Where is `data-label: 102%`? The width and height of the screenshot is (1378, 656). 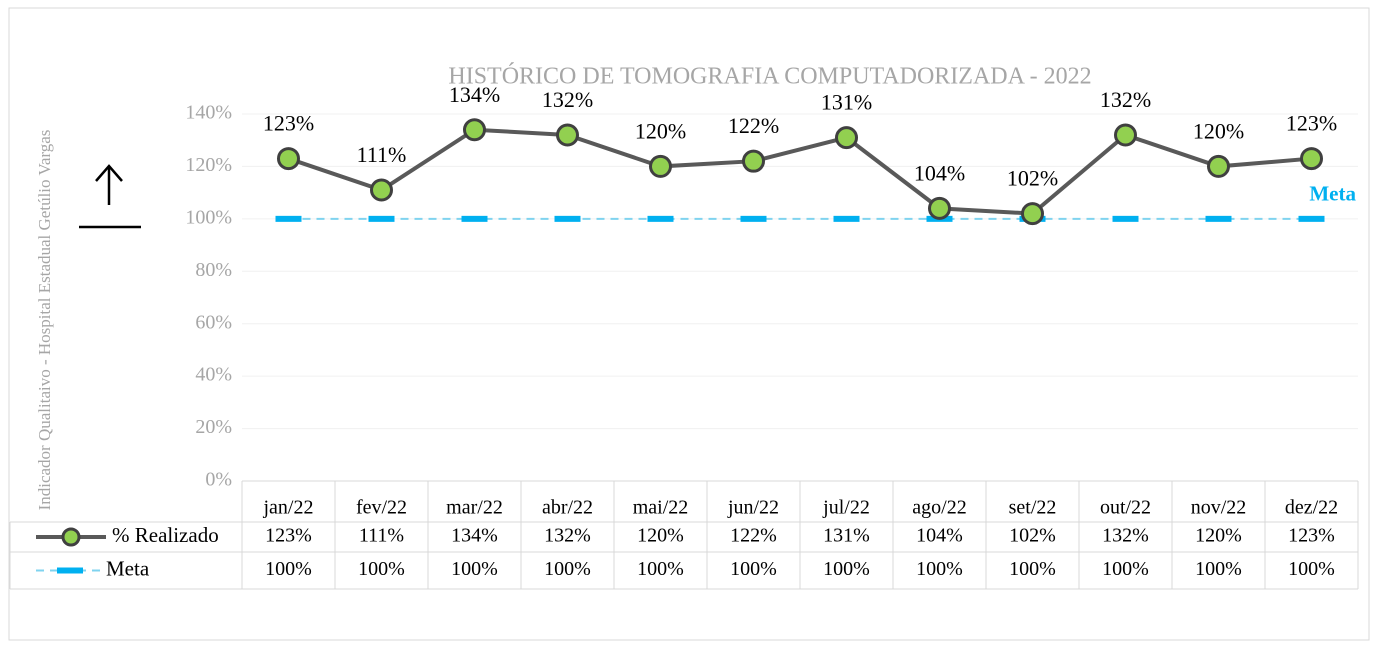 data-label: 102% is located at coordinates (1032, 178).